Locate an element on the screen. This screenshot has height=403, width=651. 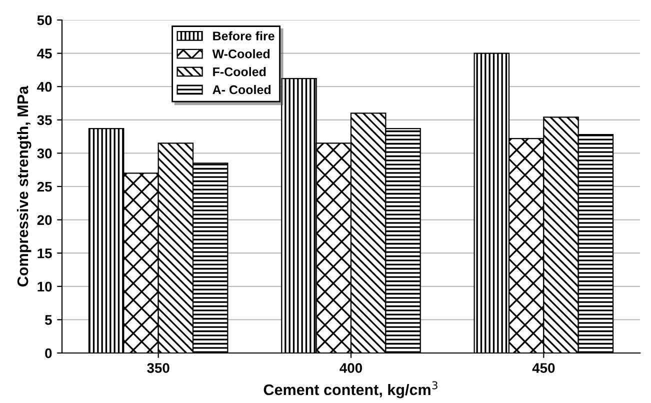
y-tick-label: 5 is located at coordinates (48, 320).